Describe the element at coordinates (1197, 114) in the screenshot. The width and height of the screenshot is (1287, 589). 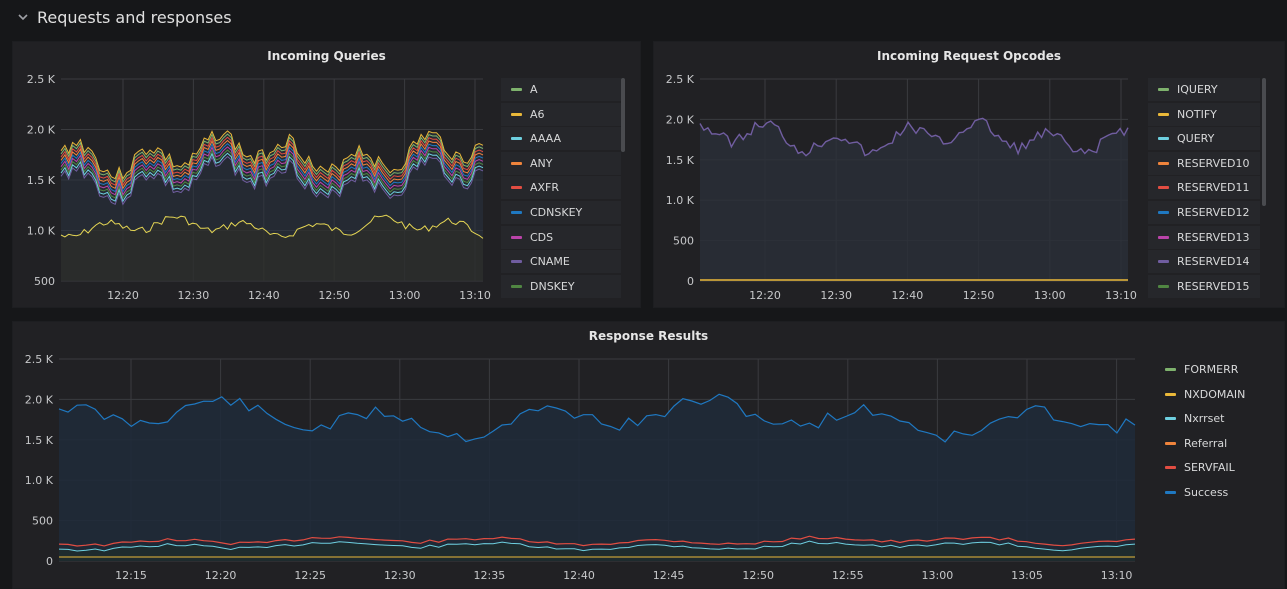
I see `legend-label: NOTIFY` at that location.